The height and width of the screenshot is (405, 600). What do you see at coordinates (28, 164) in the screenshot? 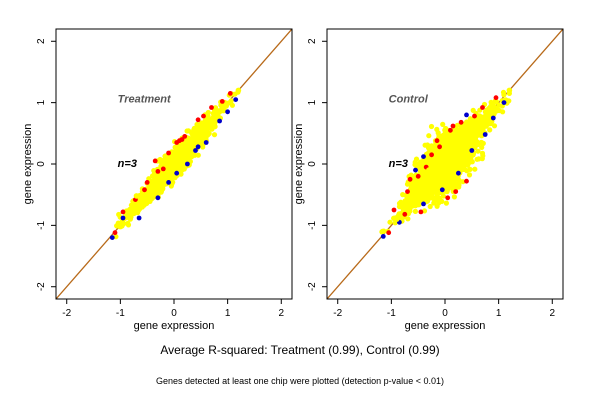
I see `y-axis-label: gene expression` at bounding box center [28, 164].